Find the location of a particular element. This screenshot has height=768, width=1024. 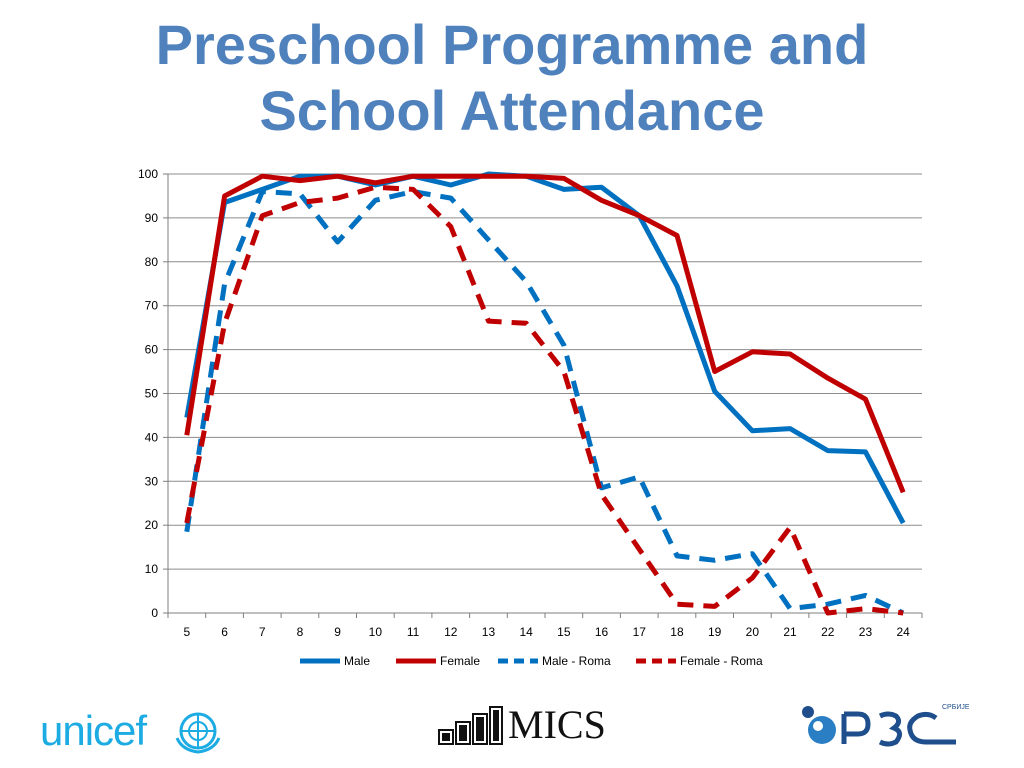

unicef-wordmark: unicef is located at coordinates (93, 730).